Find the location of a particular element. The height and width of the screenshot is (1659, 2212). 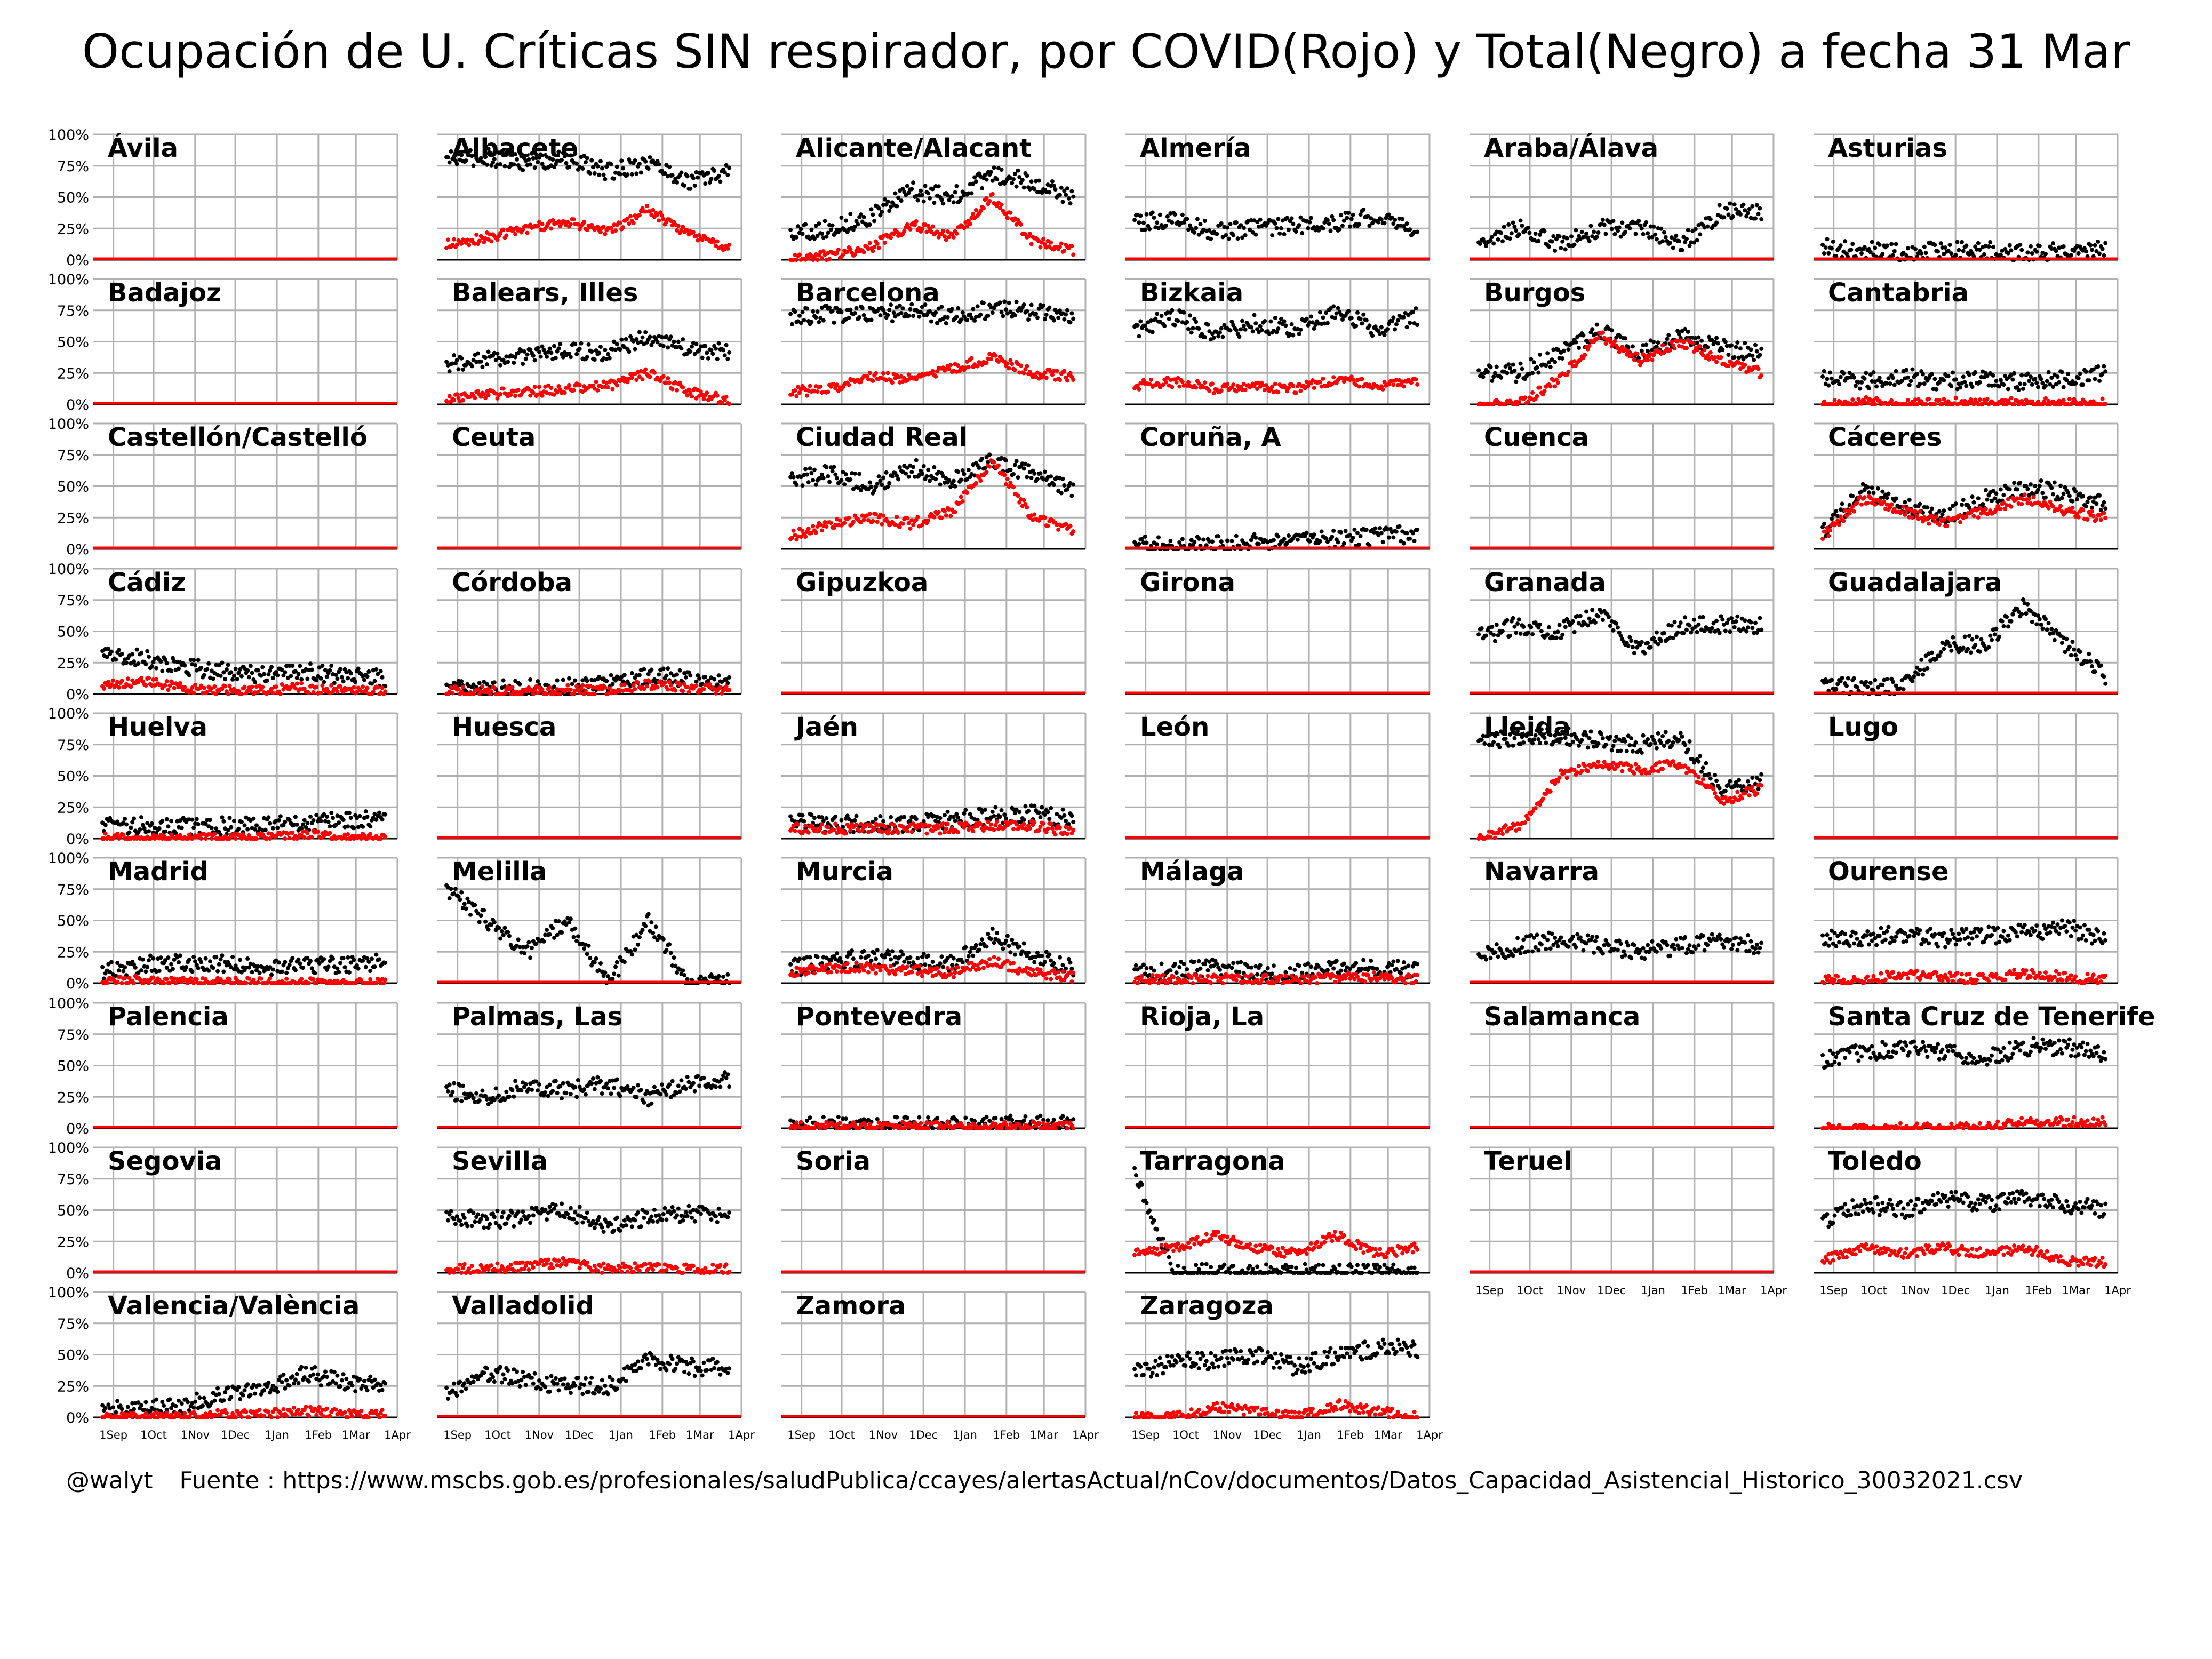

panel-title: Cuenca is located at coordinates (1536, 437).